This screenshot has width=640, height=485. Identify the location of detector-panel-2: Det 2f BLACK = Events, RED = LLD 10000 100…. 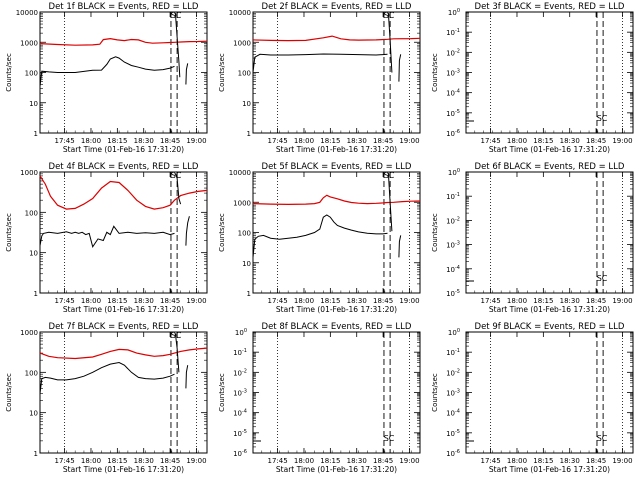
(319, 78).